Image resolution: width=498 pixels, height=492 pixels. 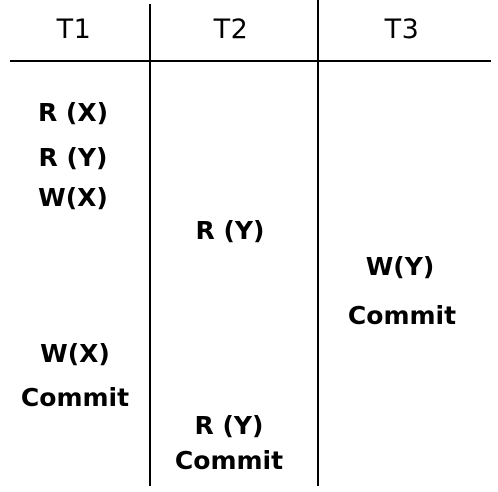 What do you see at coordinates (400, 266) in the screenshot?
I see `t3-op-write-y: W(Y)` at bounding box center [400, 266].